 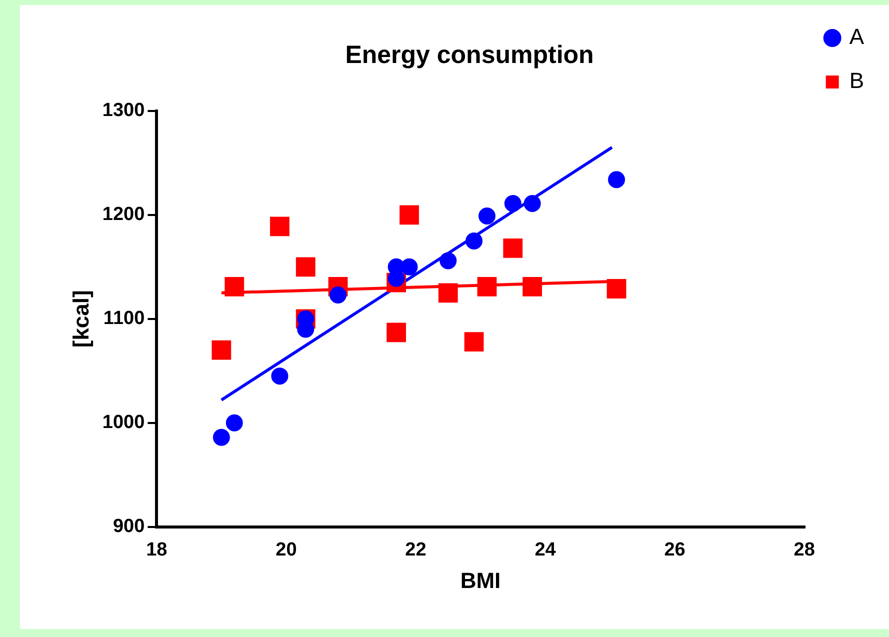 What do you see at coordinates (675, 549) in the screenshot?
I see `x-tick-label: 26` at bounding box center [675, 549].